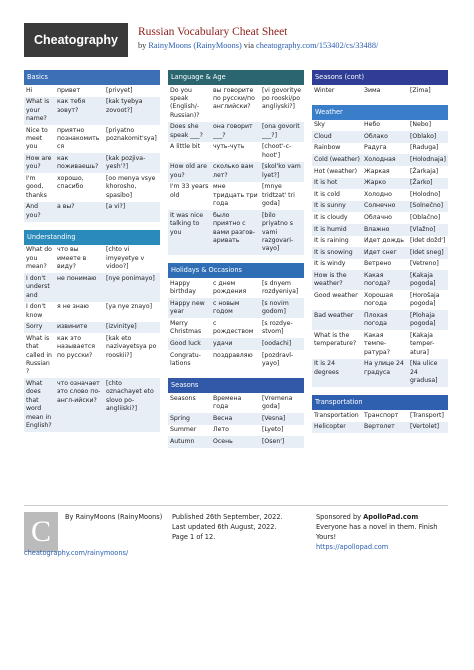 The height and width of the screenshot is (670, 474). What do you see at coordinates (233, 328) in the screenshot?
I see `russian: с рождеством` at bounding box center [233, 328].